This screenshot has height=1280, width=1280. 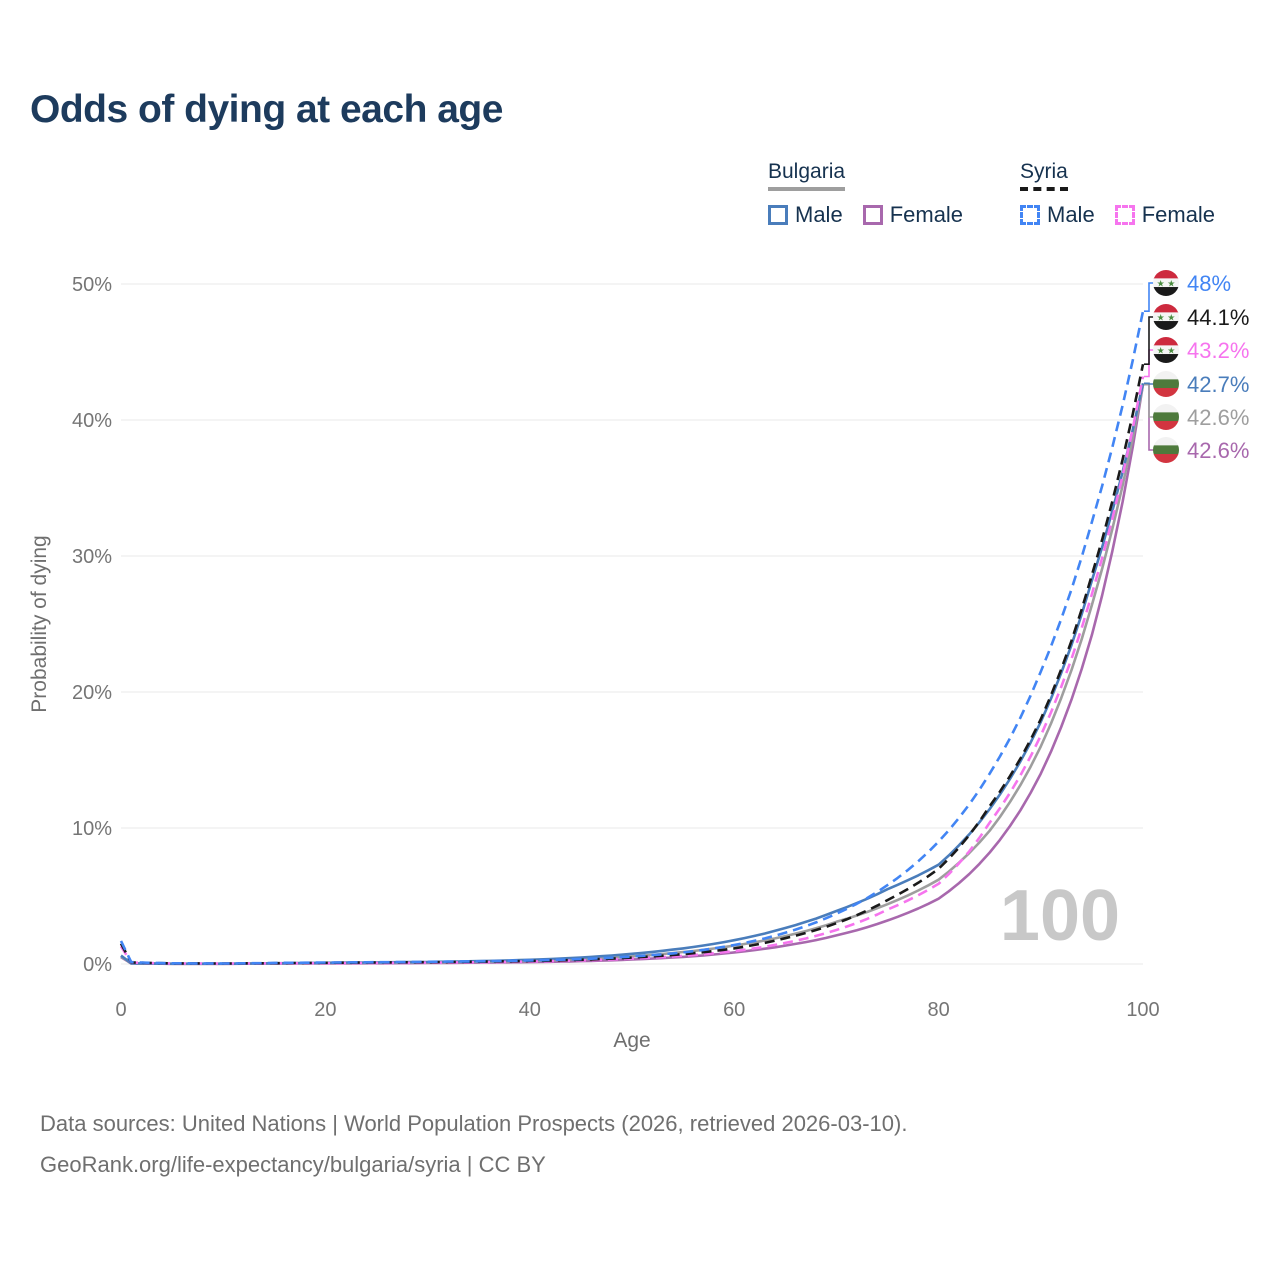 What do you see at coordinates (92, 693) in the screenshot?
I see `y-tick-label: 20%` at bounding box center [92, 693].